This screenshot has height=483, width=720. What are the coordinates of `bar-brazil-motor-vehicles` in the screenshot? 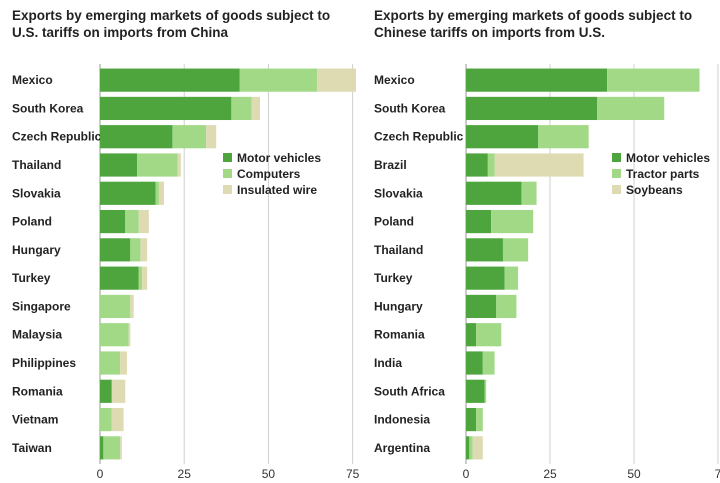 It's located at (477, 165).